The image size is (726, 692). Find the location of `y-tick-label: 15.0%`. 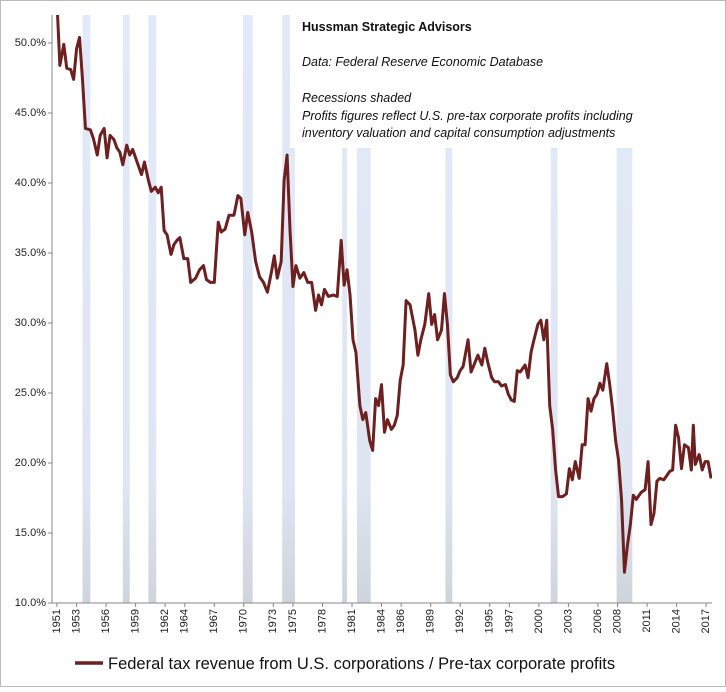

y-tick-label: 15.0% is located at coordinates (30, 533).